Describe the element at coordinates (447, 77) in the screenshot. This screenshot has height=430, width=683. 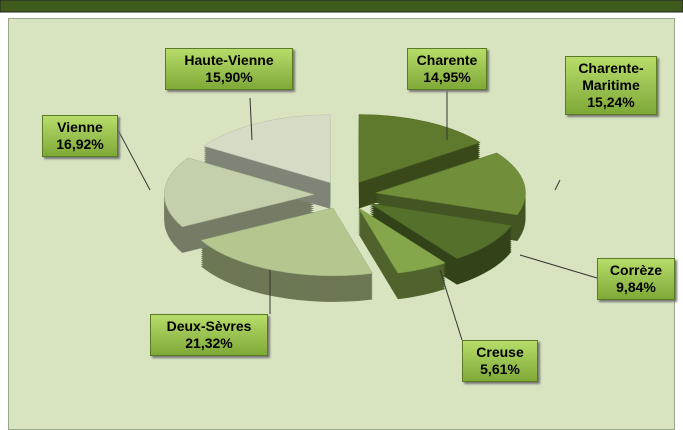
I see `label-value: 14,95%` at that location.